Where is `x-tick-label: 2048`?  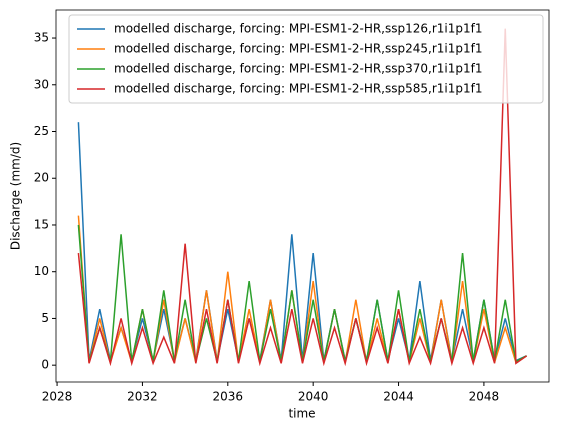
x-tick-label: 2048 is located at coordinates (484, 397).